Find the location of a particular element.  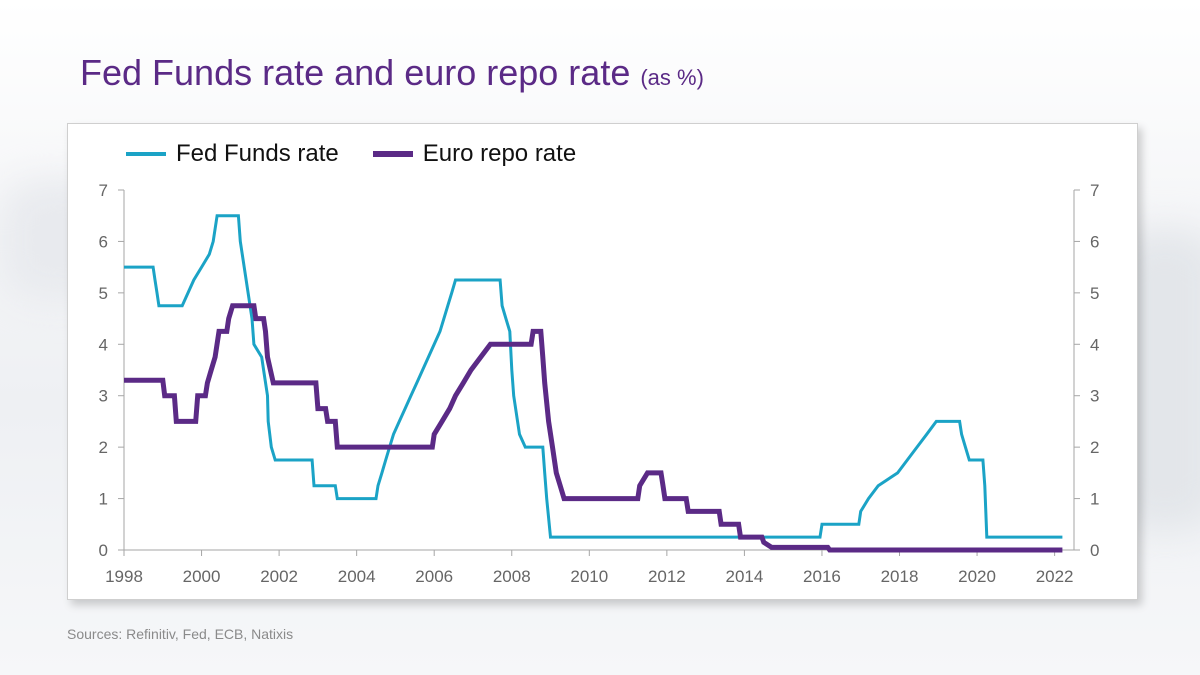

y-tick-label-right: 1 is located at coordinates (1094, 499).